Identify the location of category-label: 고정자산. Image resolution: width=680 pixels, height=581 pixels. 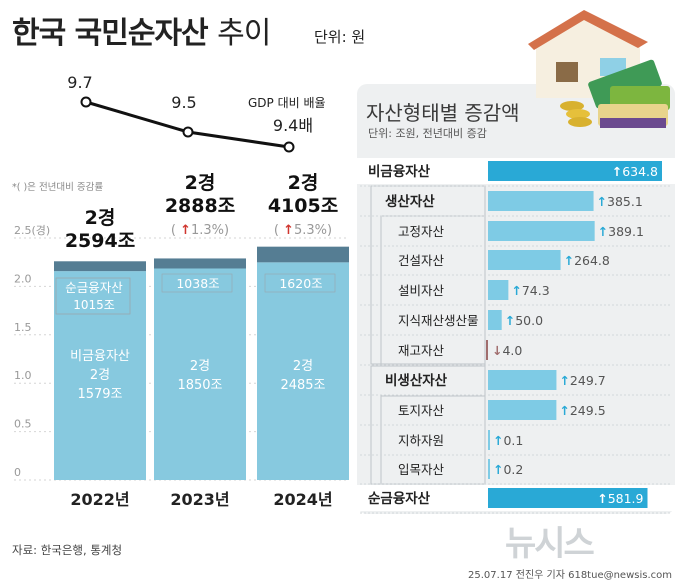
(421, 231).